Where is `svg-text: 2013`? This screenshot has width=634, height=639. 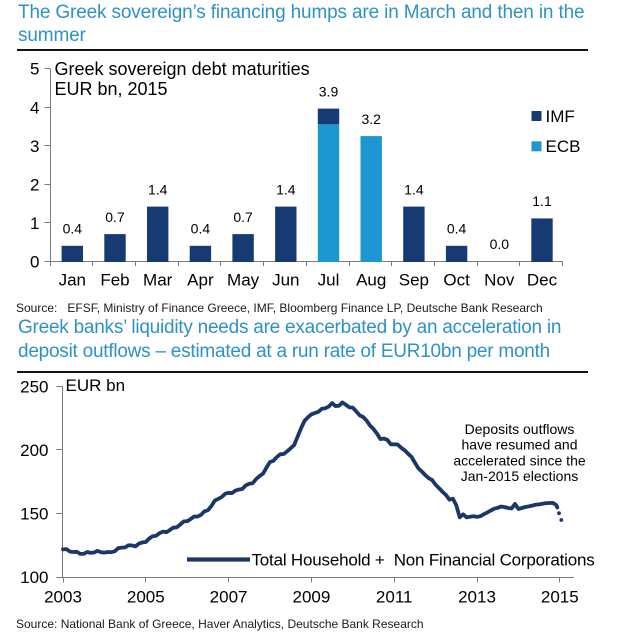
svg-text: 2013 is located at coordinates (477, 596).